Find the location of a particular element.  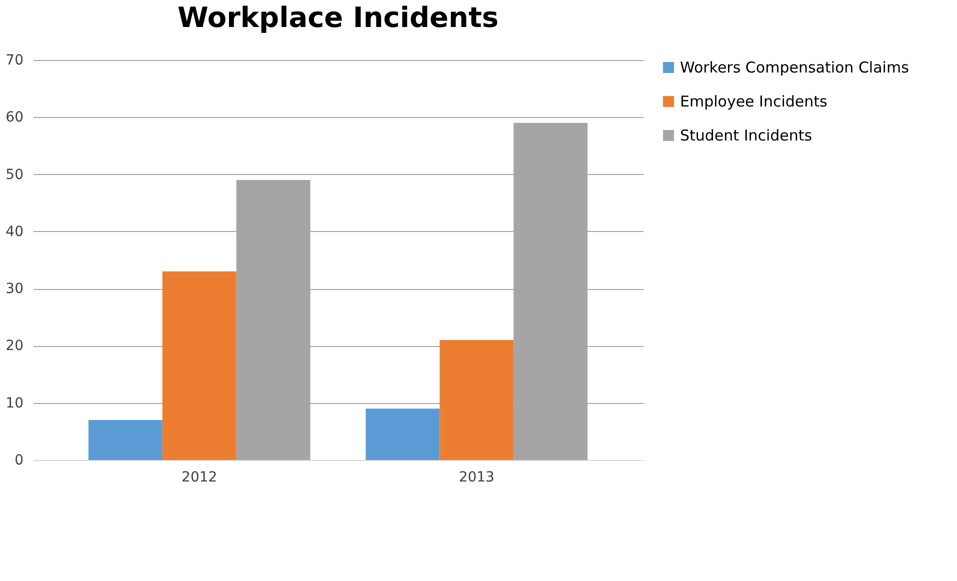

y-tick-label: 0 is located at coordinates (19, 460).